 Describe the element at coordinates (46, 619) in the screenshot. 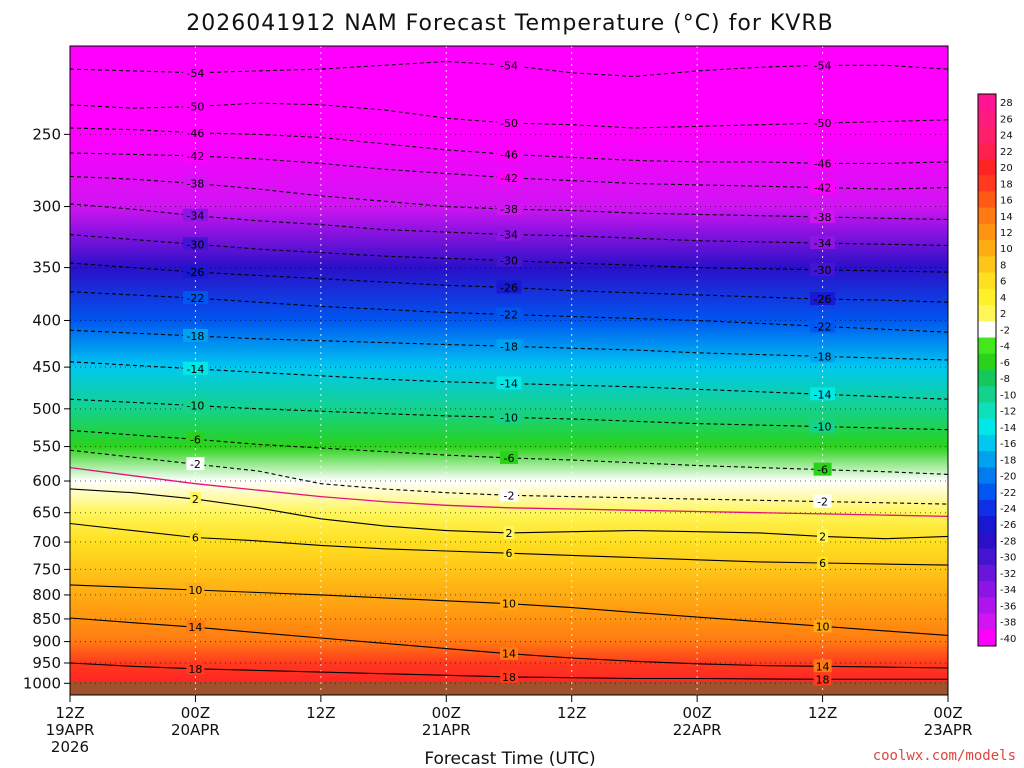

I see `y-tick-label: 850` at that location.